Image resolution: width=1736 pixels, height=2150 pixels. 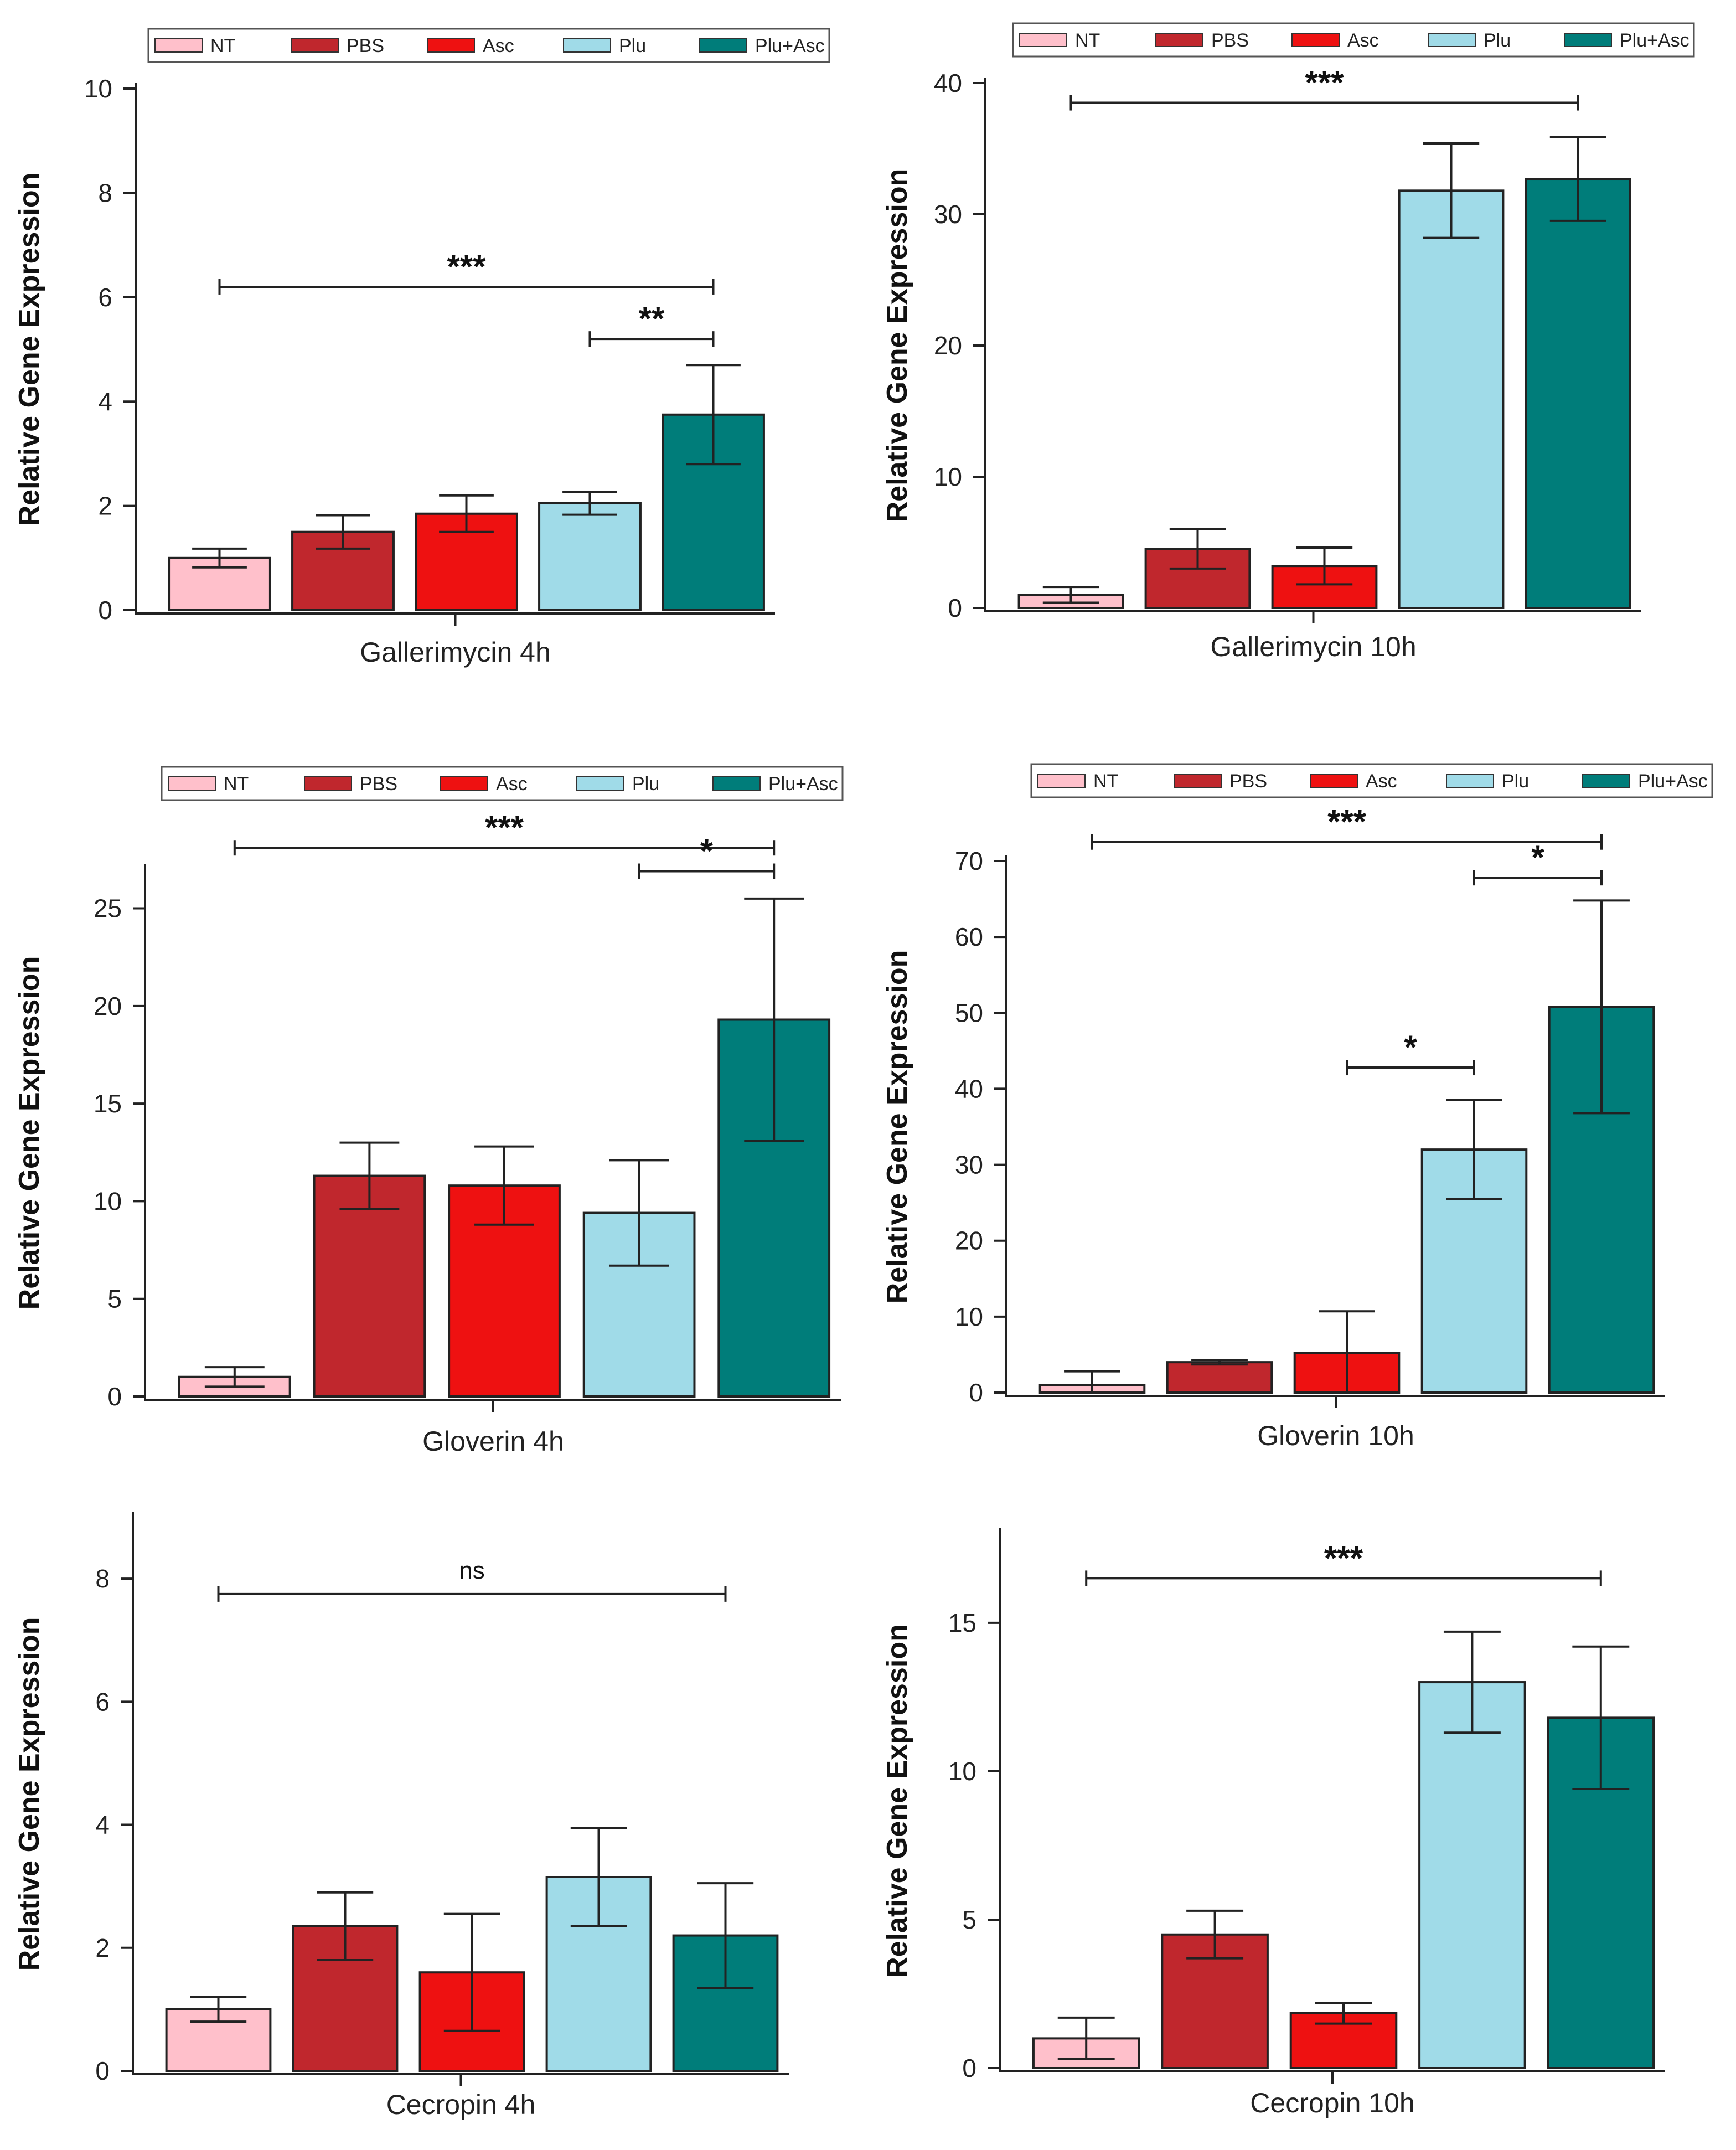 What do you see at coordinates (1332, 2102) in the screenshot?
I see `chart-title: Cecropin 10h` at bounding box center [1332, 2102].